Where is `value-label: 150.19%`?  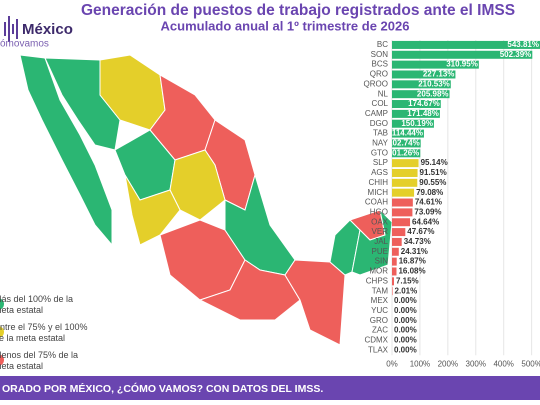 value-label: 150.19% is located at coordinates (417, 123).